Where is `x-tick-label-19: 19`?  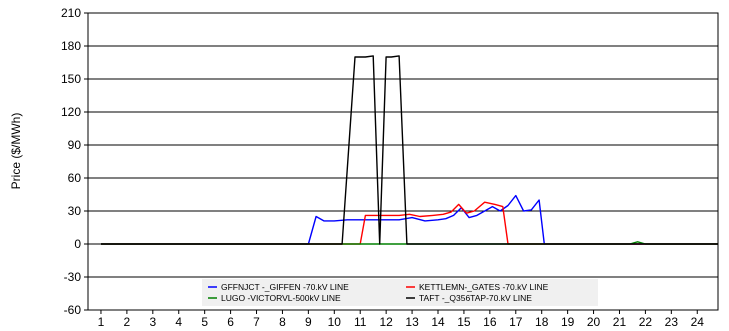 x-tick-label-19: 19 is located at coordinates (568, 322).